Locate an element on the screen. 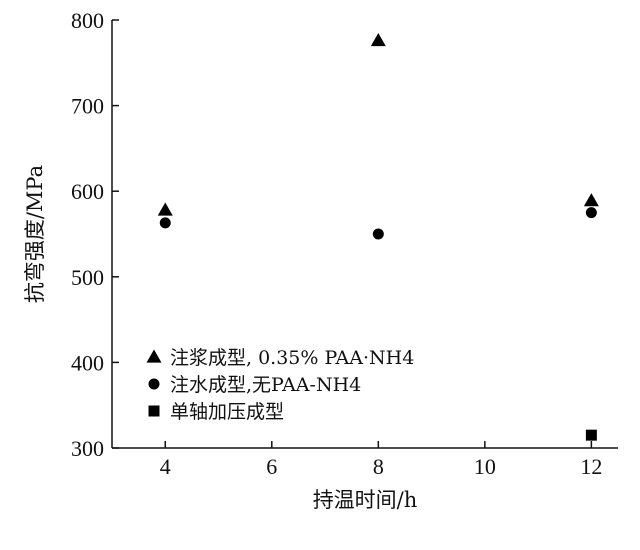  x-tick-label-12: 12 is located at coordinates (591, 466).